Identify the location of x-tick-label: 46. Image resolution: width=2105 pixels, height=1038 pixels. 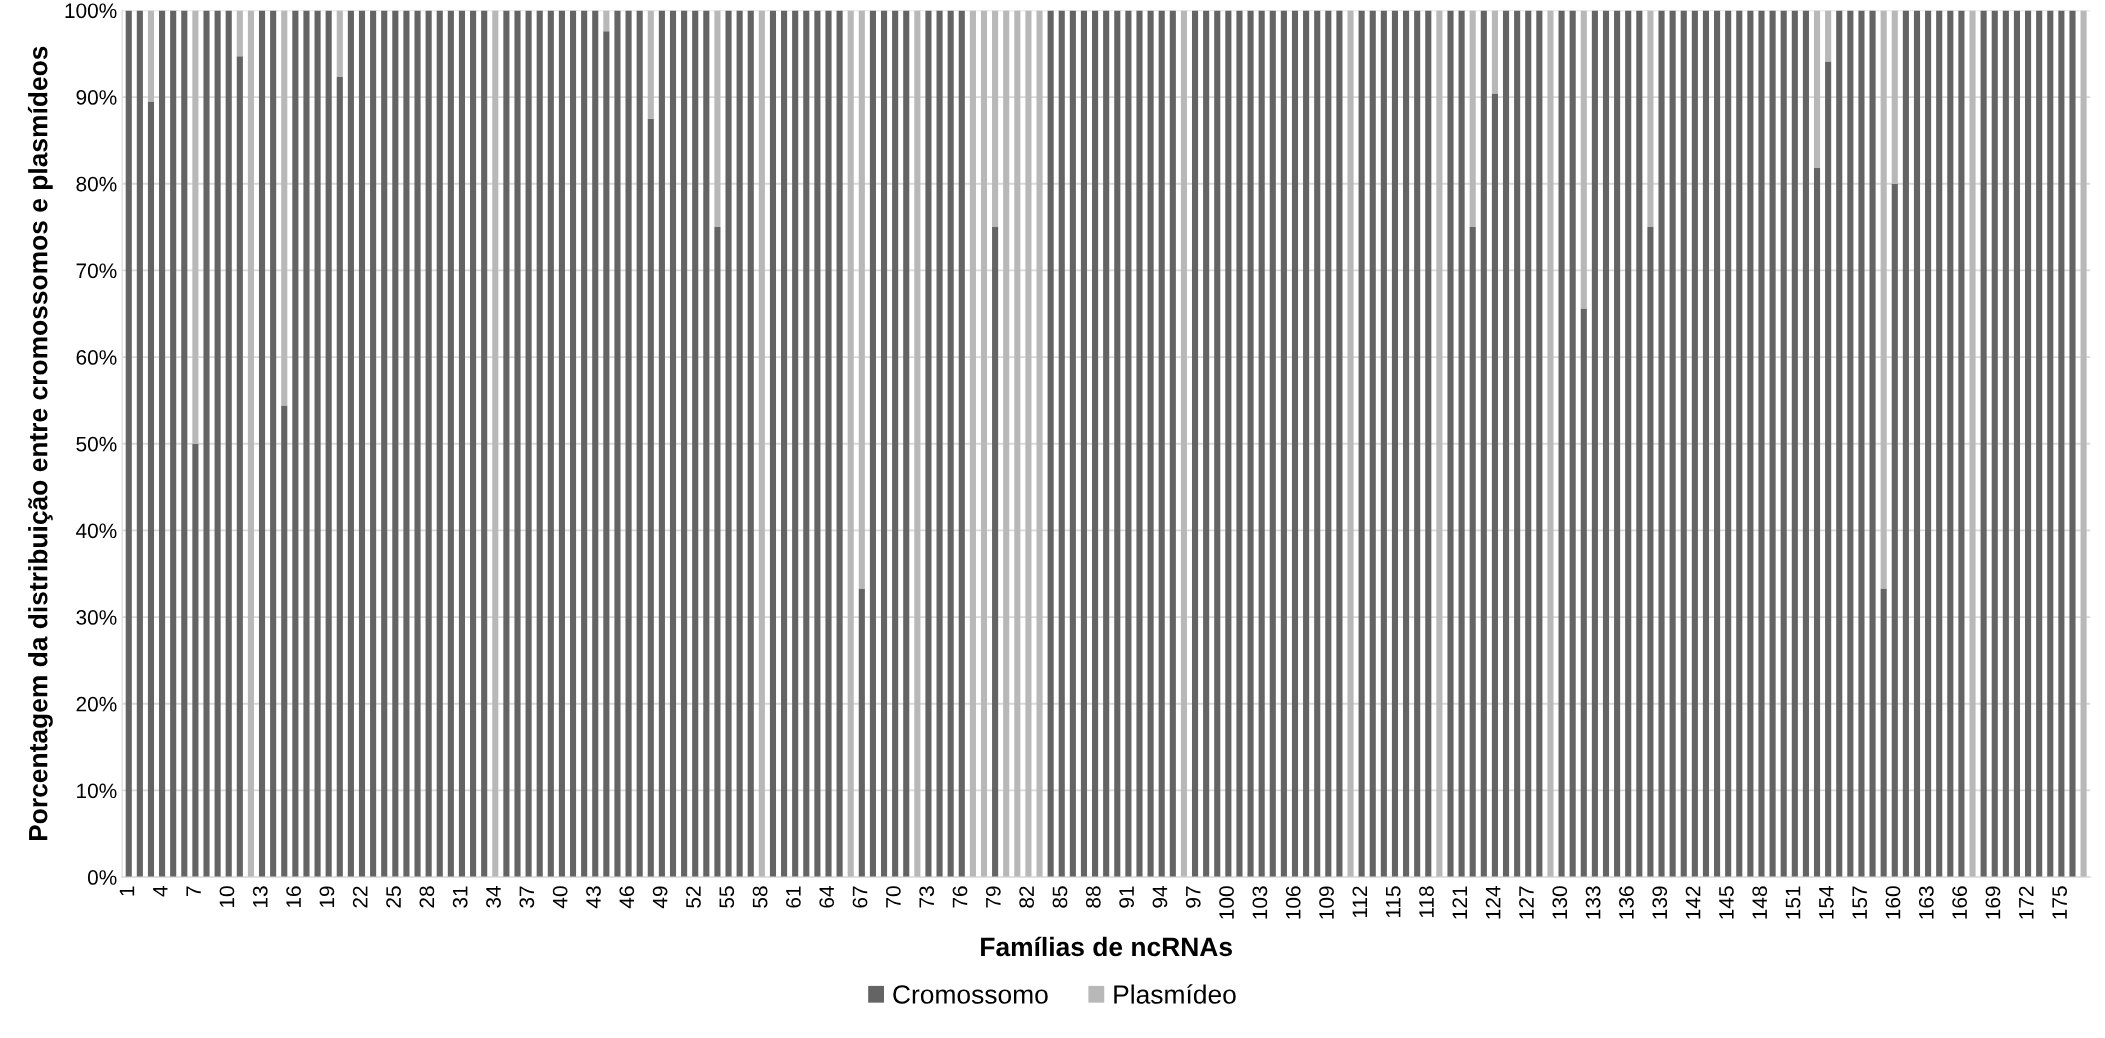
(627, 897).